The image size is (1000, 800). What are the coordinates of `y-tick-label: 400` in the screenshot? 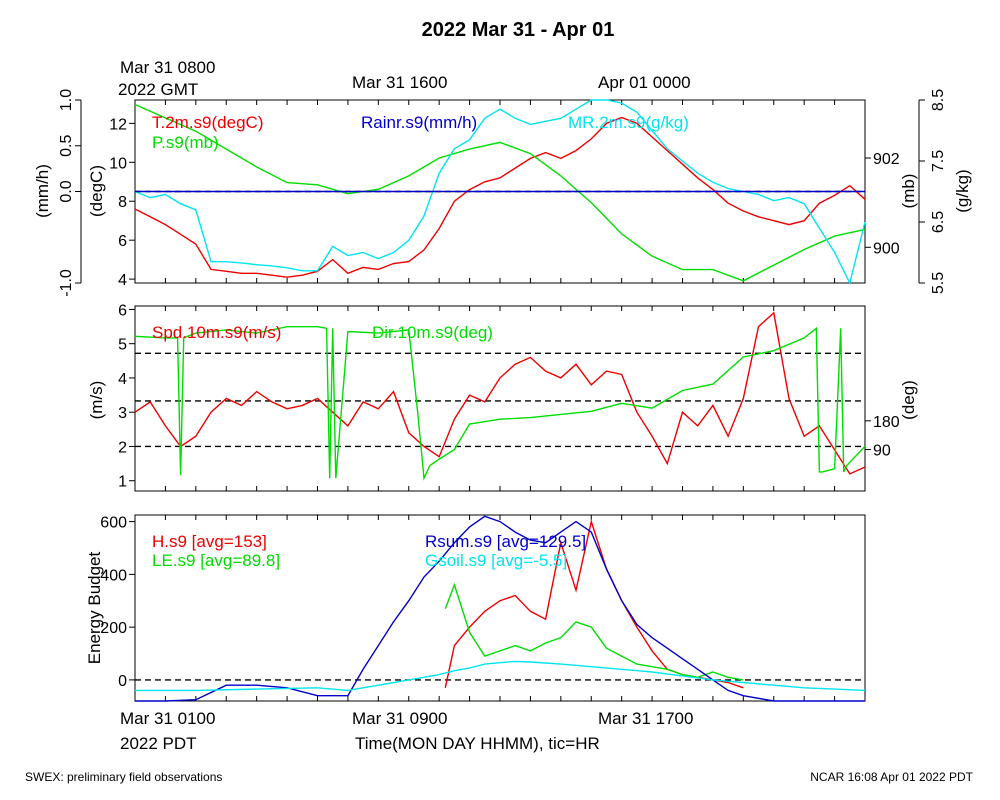 It's located at (113, 575).